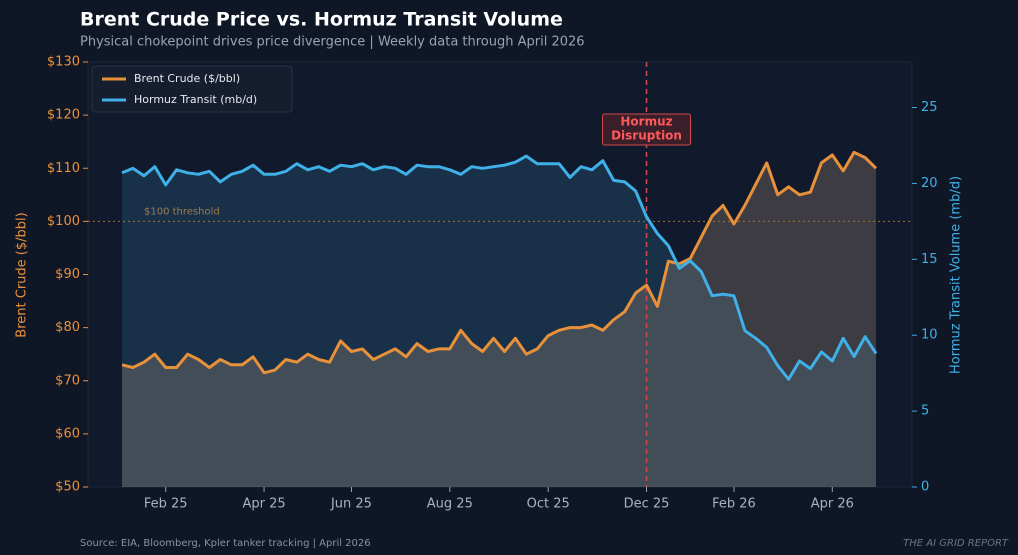 The height and width of the screenshot is (555, 1018). I want to click on y2-tick-label: 15, so click(929, 259).